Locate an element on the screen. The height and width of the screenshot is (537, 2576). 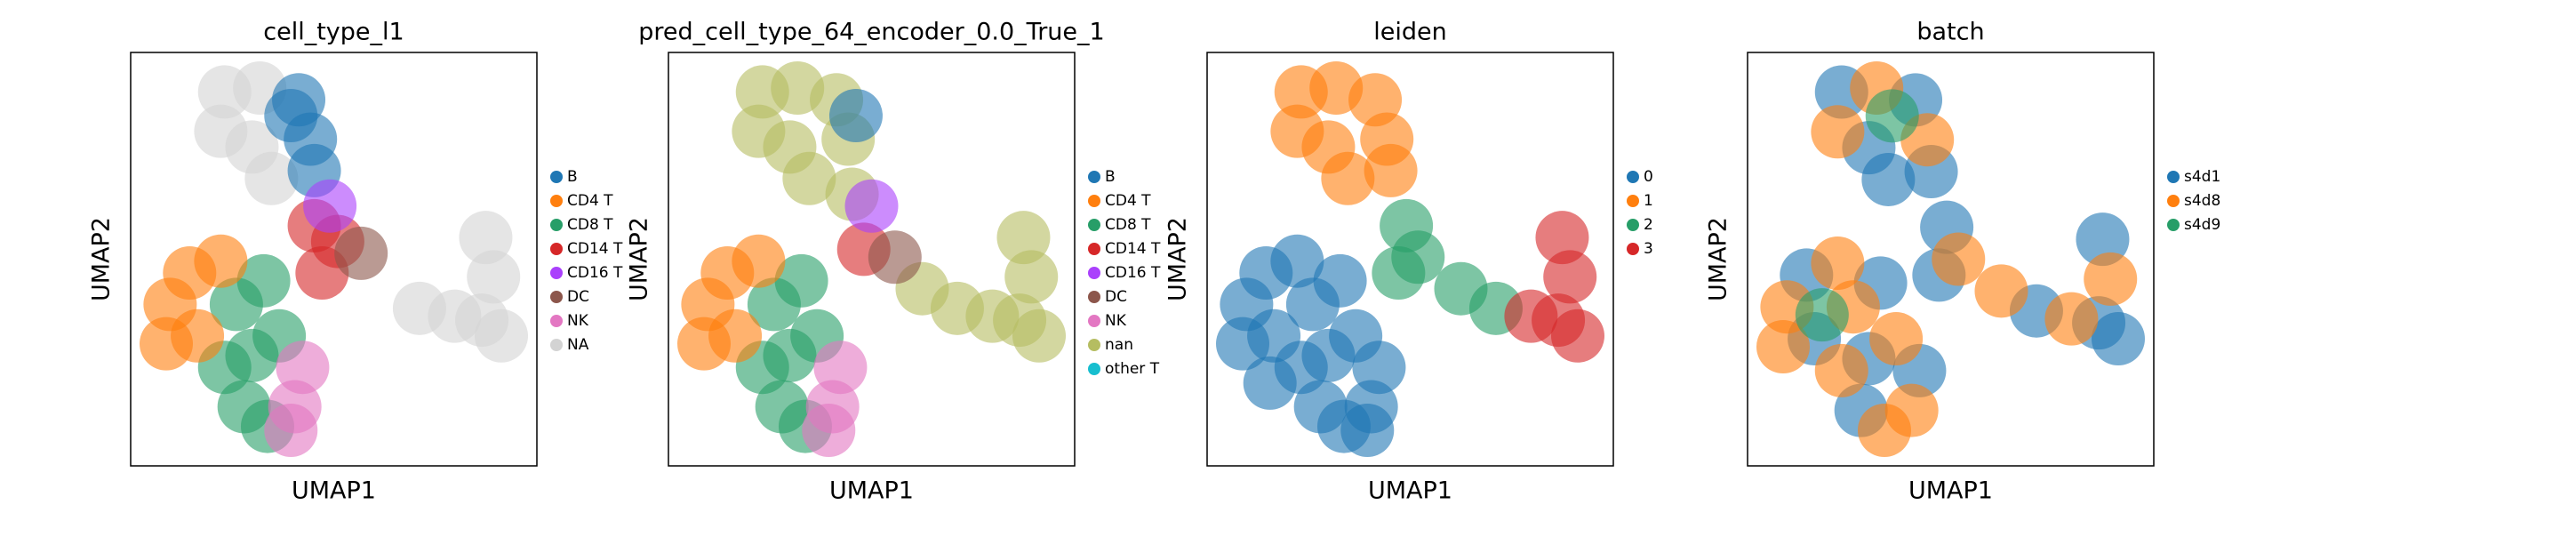
legend-label: s4d1 is located at coordinates (2202, 177).